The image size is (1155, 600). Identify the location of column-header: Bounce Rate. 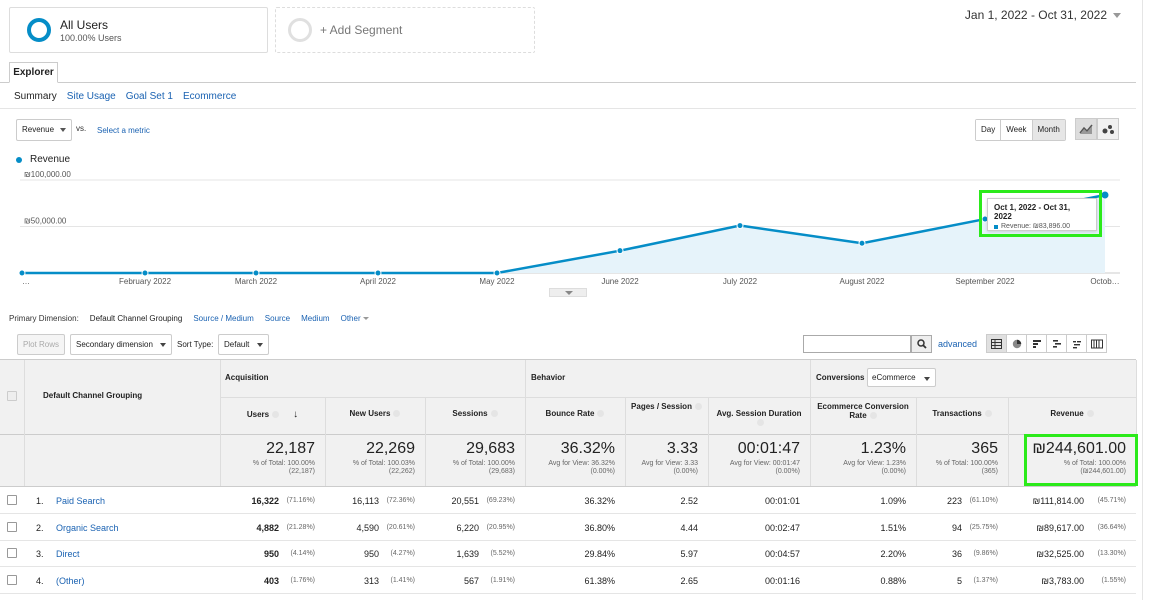
(575, 413).